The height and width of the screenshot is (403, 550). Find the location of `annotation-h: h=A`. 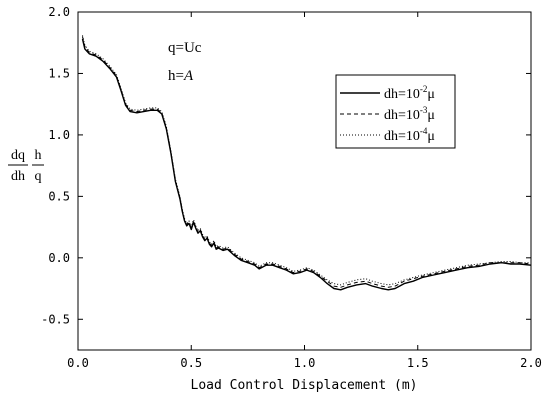

annotation-h: h=A is located at coordinates (181, 76).